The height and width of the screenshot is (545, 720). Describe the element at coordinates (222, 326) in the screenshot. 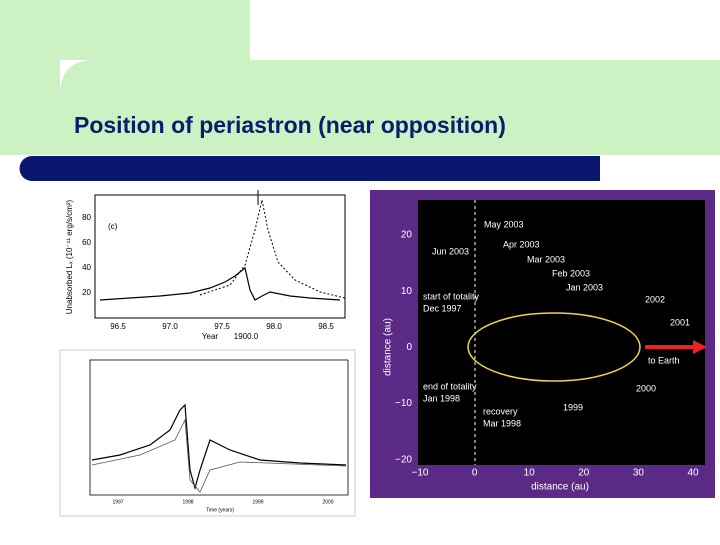

I see `tick-label: 97.5` at that location.